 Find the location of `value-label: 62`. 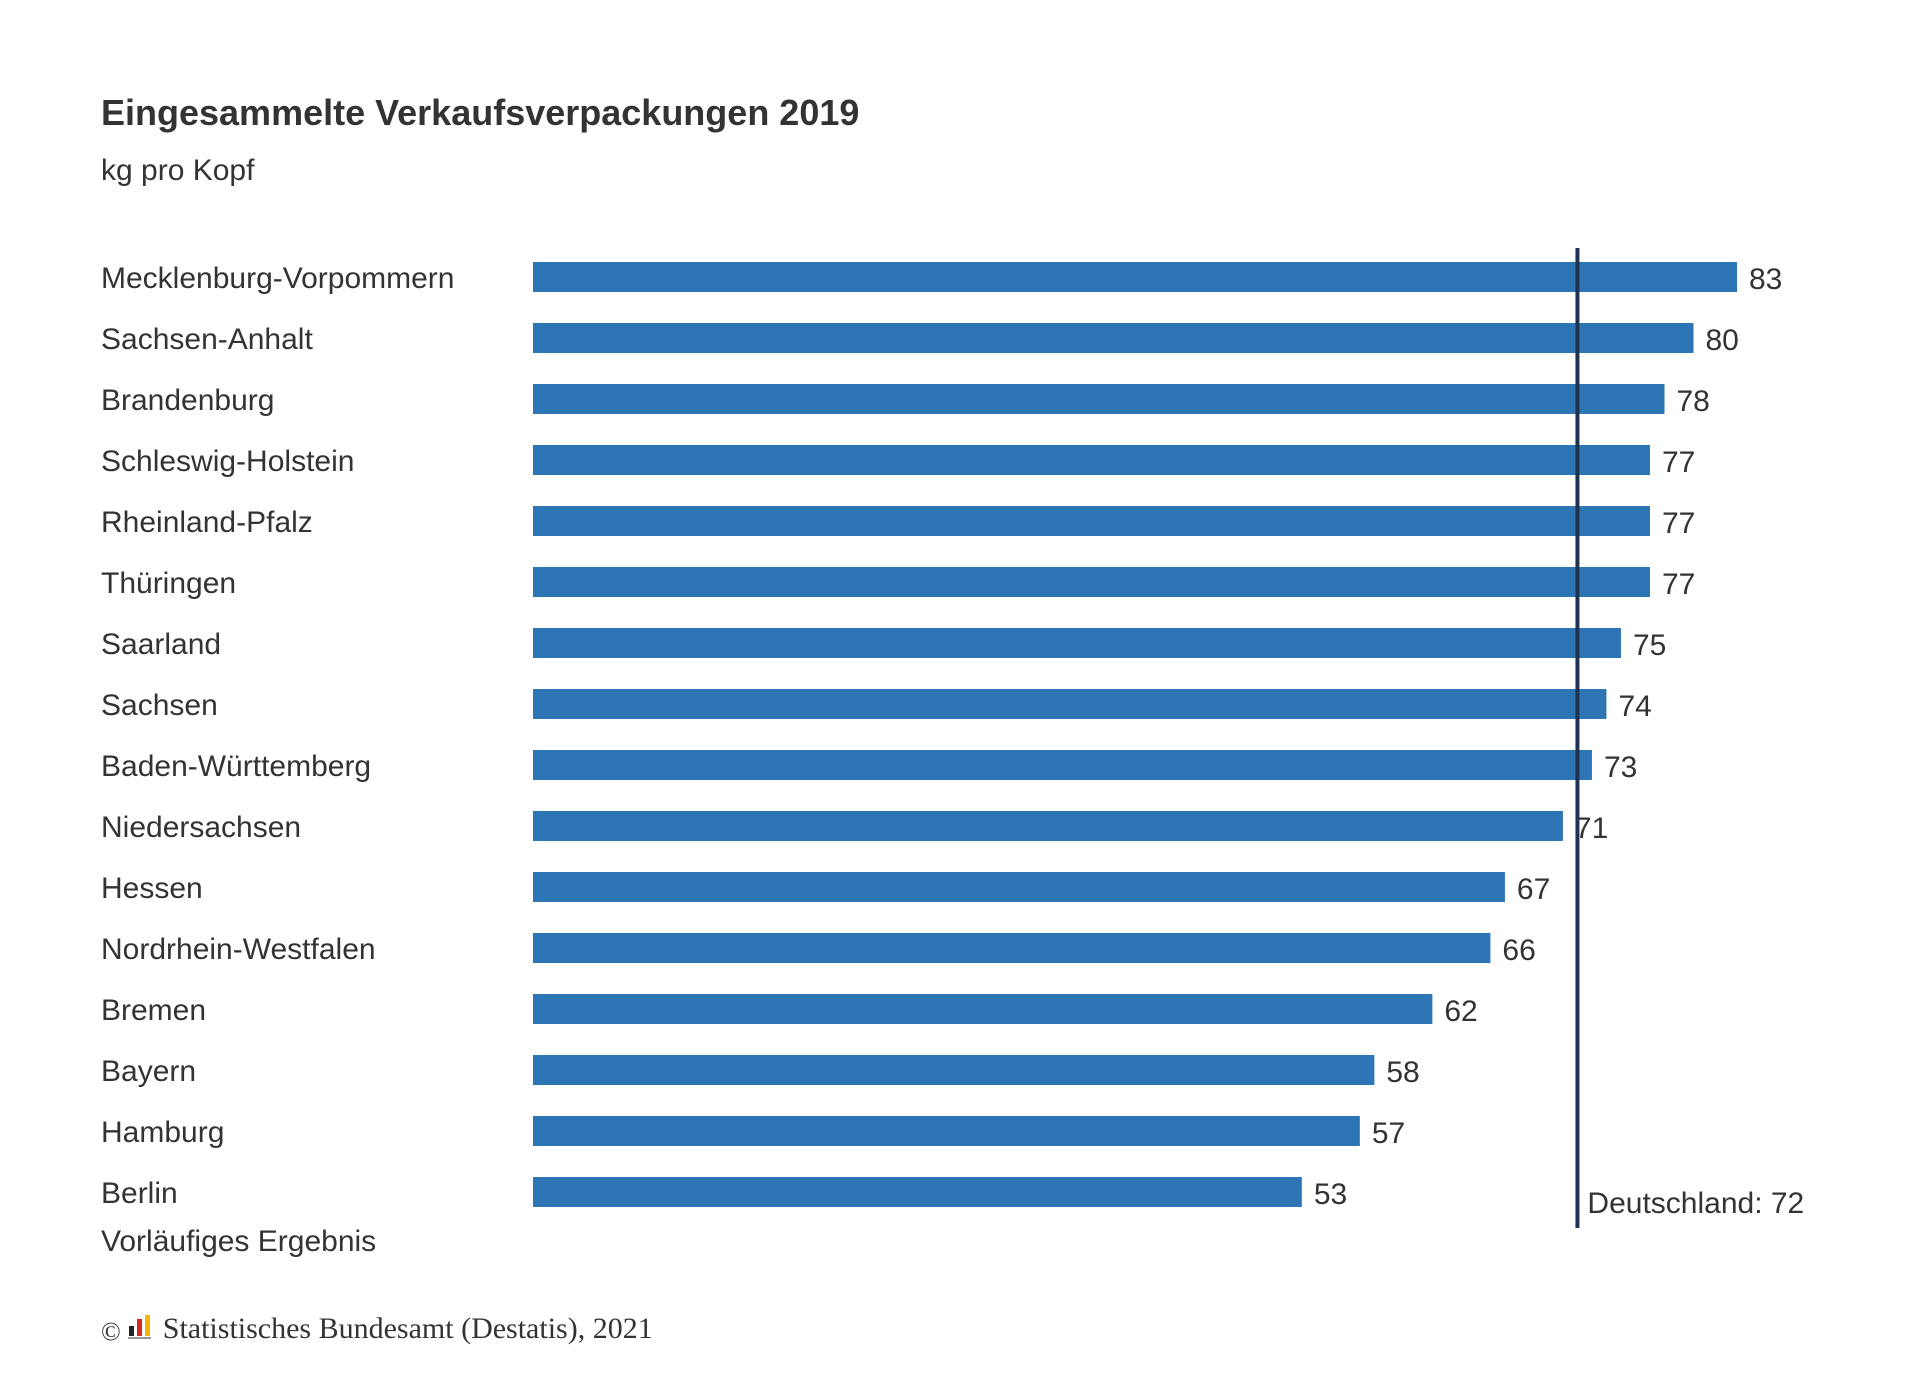

value-label: 62 is located at coordinates (1460, 1011).